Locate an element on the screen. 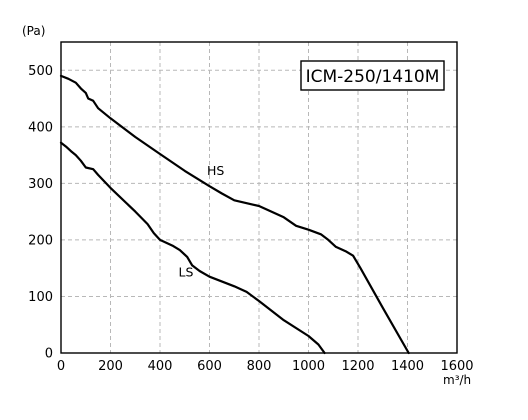 This screenshot has height=420, width=528. x-tick-label: 800 is located at coordinates (259, 366).